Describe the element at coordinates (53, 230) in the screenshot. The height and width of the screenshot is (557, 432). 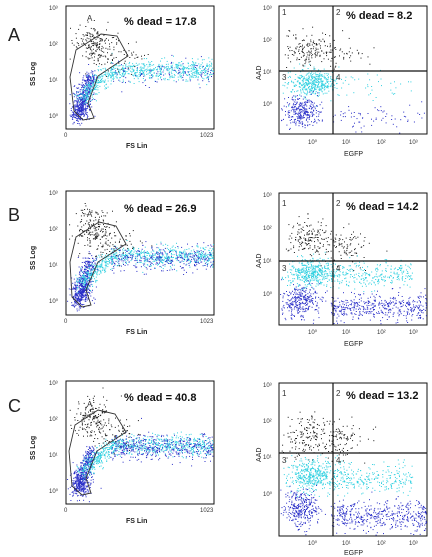
I see `y-tick-label: 10²` at that location.